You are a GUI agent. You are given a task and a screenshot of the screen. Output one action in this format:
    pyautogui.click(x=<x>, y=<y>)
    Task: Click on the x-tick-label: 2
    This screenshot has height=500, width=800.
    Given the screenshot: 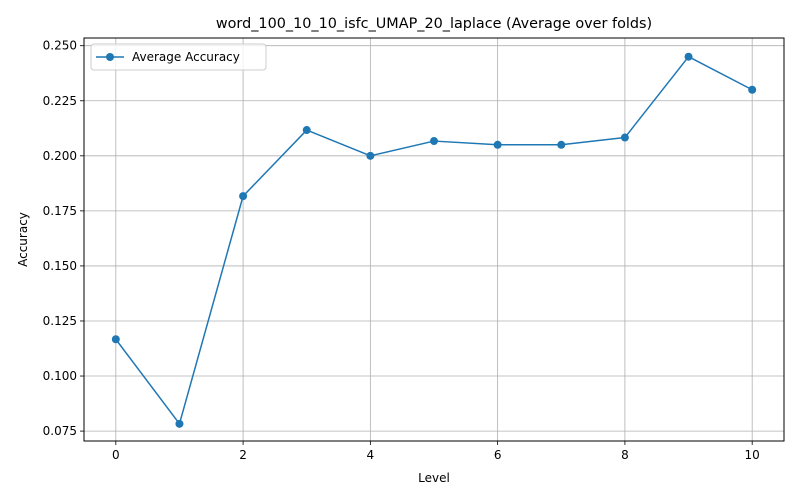 What is the action you would take?
    pyautogui.click(x=243, y=455)
    